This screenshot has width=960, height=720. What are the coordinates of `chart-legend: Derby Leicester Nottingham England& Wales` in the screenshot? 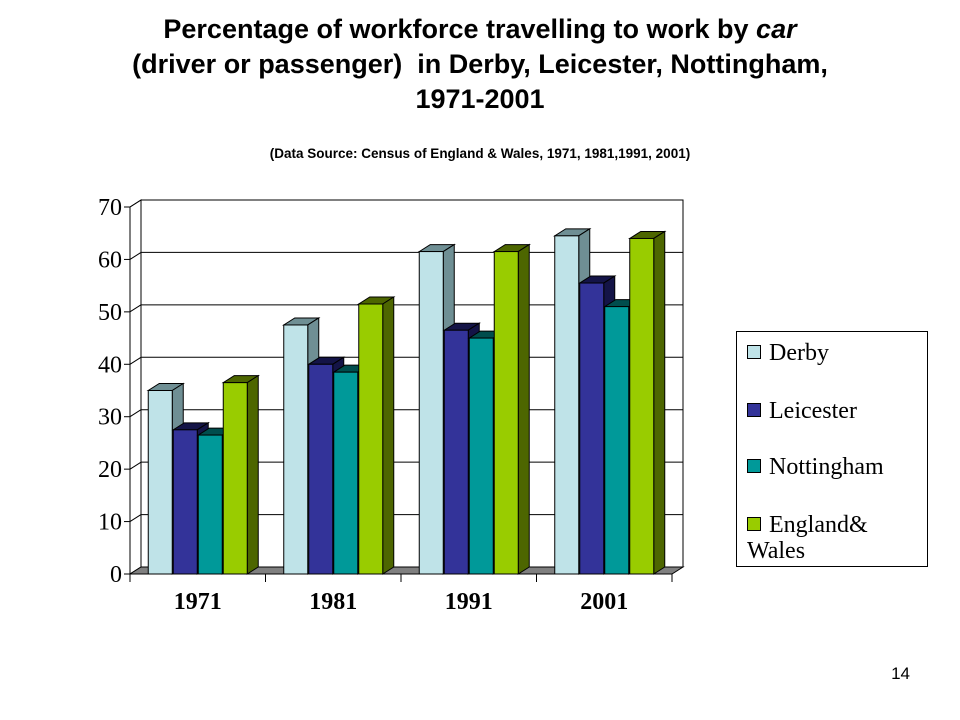 It's located at (832, 449).